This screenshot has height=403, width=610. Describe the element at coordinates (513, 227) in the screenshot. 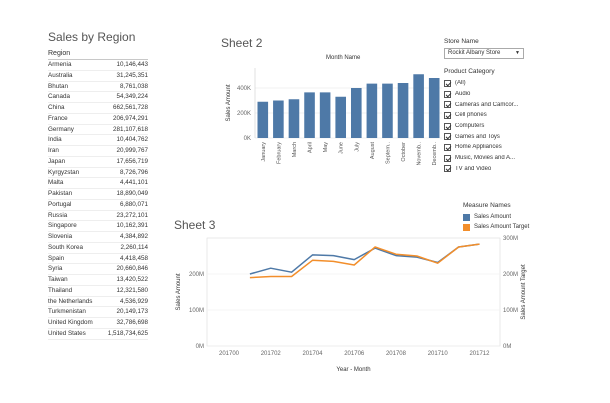

I see `legend-item: Sales Amount Target` at that location.